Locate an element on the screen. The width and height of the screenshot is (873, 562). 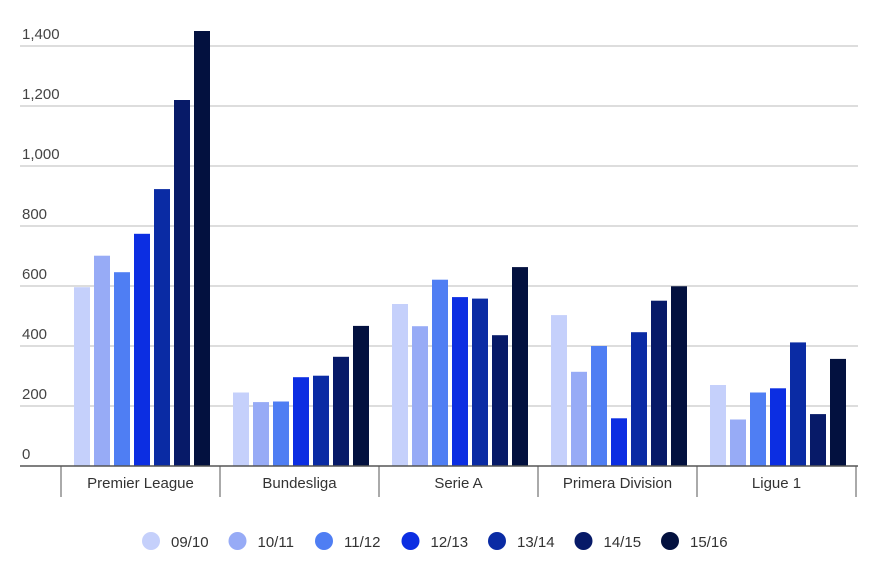
category-label: Bundesliga is located at coordinates (299, 483).